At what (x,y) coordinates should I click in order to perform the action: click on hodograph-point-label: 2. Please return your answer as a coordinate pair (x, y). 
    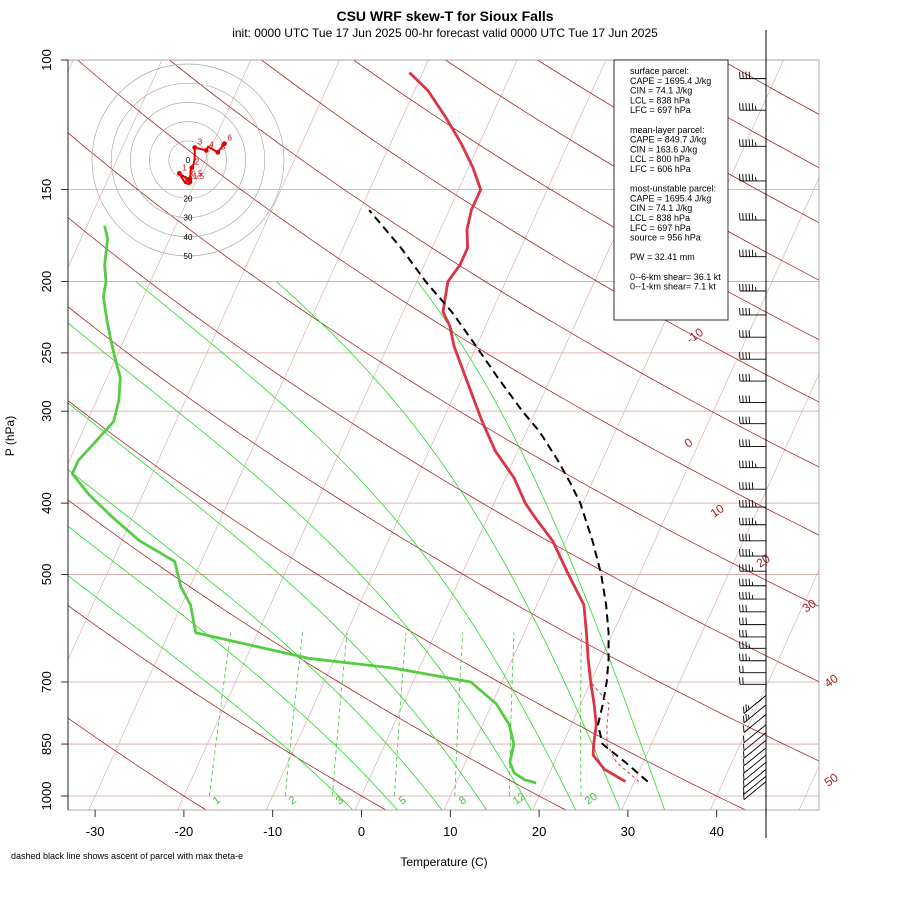
    Looking at the image, I should click on (197, 162).